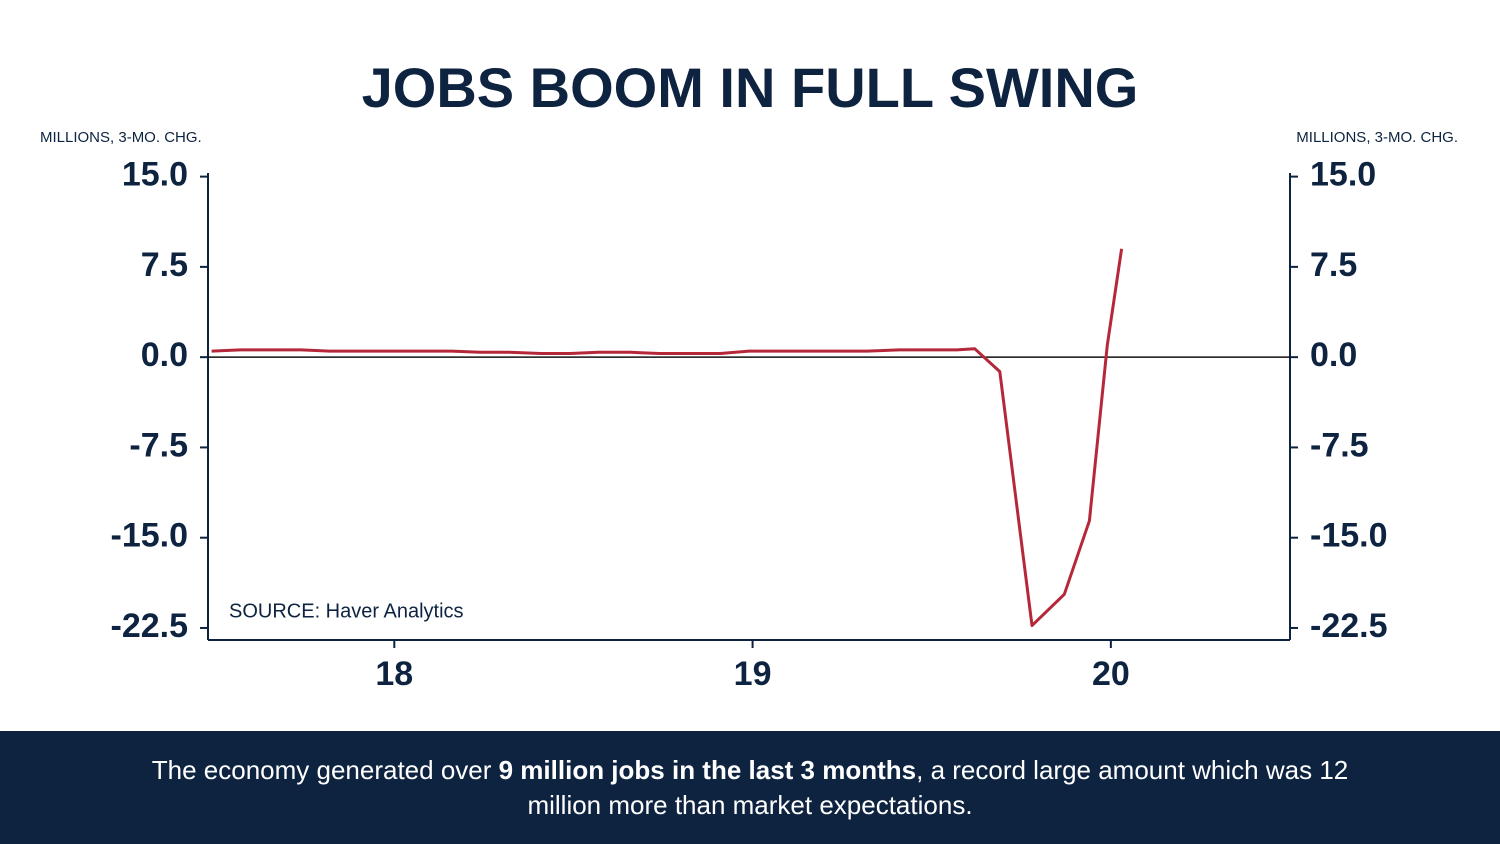  Describe the element at coordinates (1377, 137) in the screenshot. I see `y2-axis-label: MILLIONS, 3-MO. CHG.` at that location.